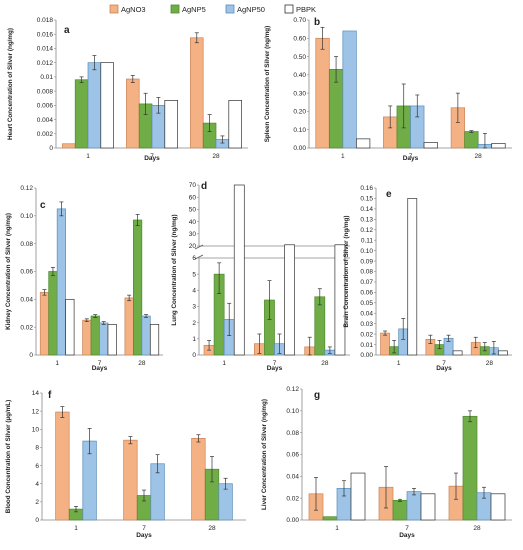 The image size is (523, 550). I want to click on y-axis-label: Kidney Concentration of Silver (ng/mg), so click(8, 271).